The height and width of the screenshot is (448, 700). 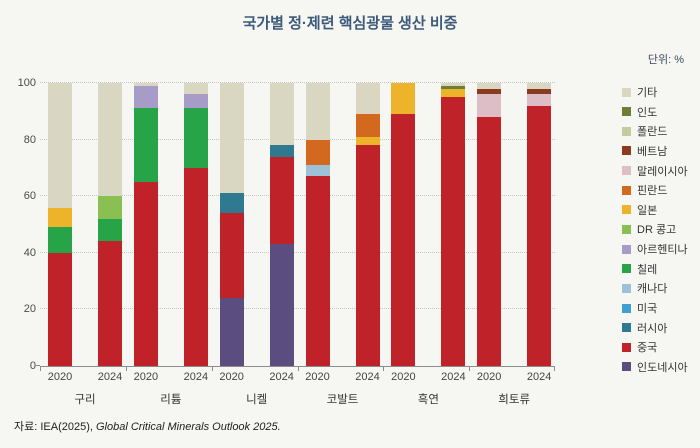 What do you see at coordinates (660, 229) in the screenshot?
I see `legend-item-dr_congo: DR 콩고` at bounding box center [660, 229].